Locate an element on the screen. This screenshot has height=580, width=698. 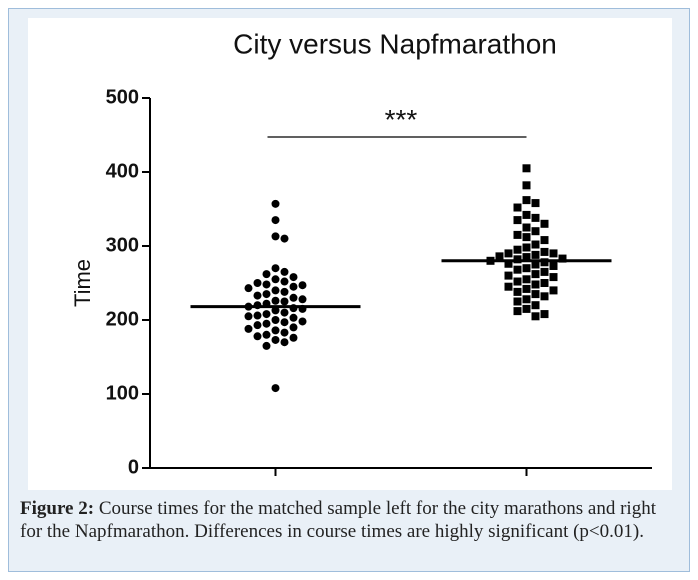
y-tick-label: 100 is located at coordinates (122, 393).